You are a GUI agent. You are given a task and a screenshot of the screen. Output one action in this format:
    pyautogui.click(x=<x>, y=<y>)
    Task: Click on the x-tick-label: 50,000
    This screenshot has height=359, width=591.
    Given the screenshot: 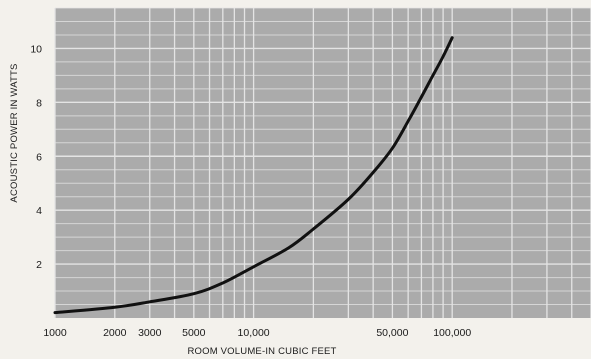 What is the action you would take?
    pyautogui.click(x=392, y=333)
    